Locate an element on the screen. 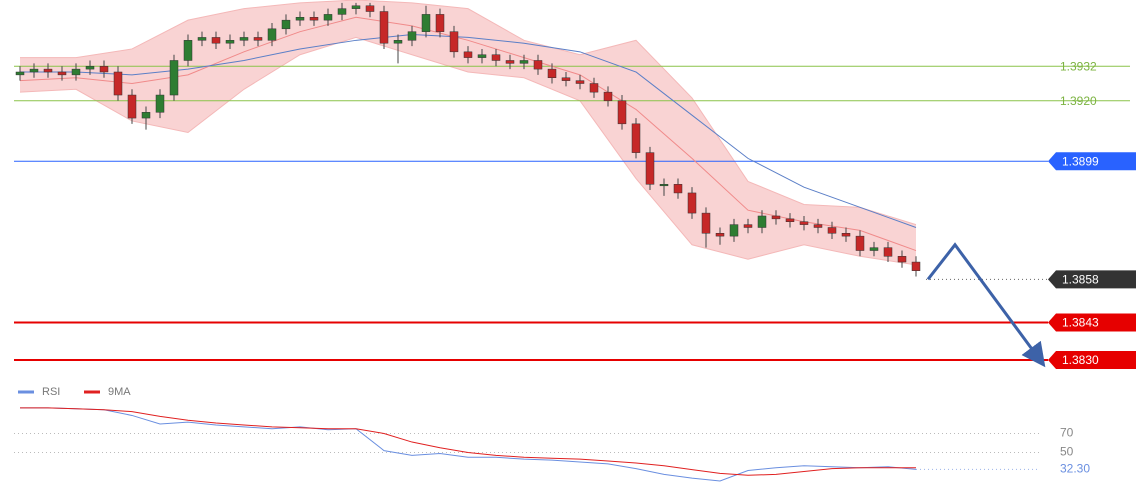  level-label: 1.3932 is located at coordinates (1078, 66).